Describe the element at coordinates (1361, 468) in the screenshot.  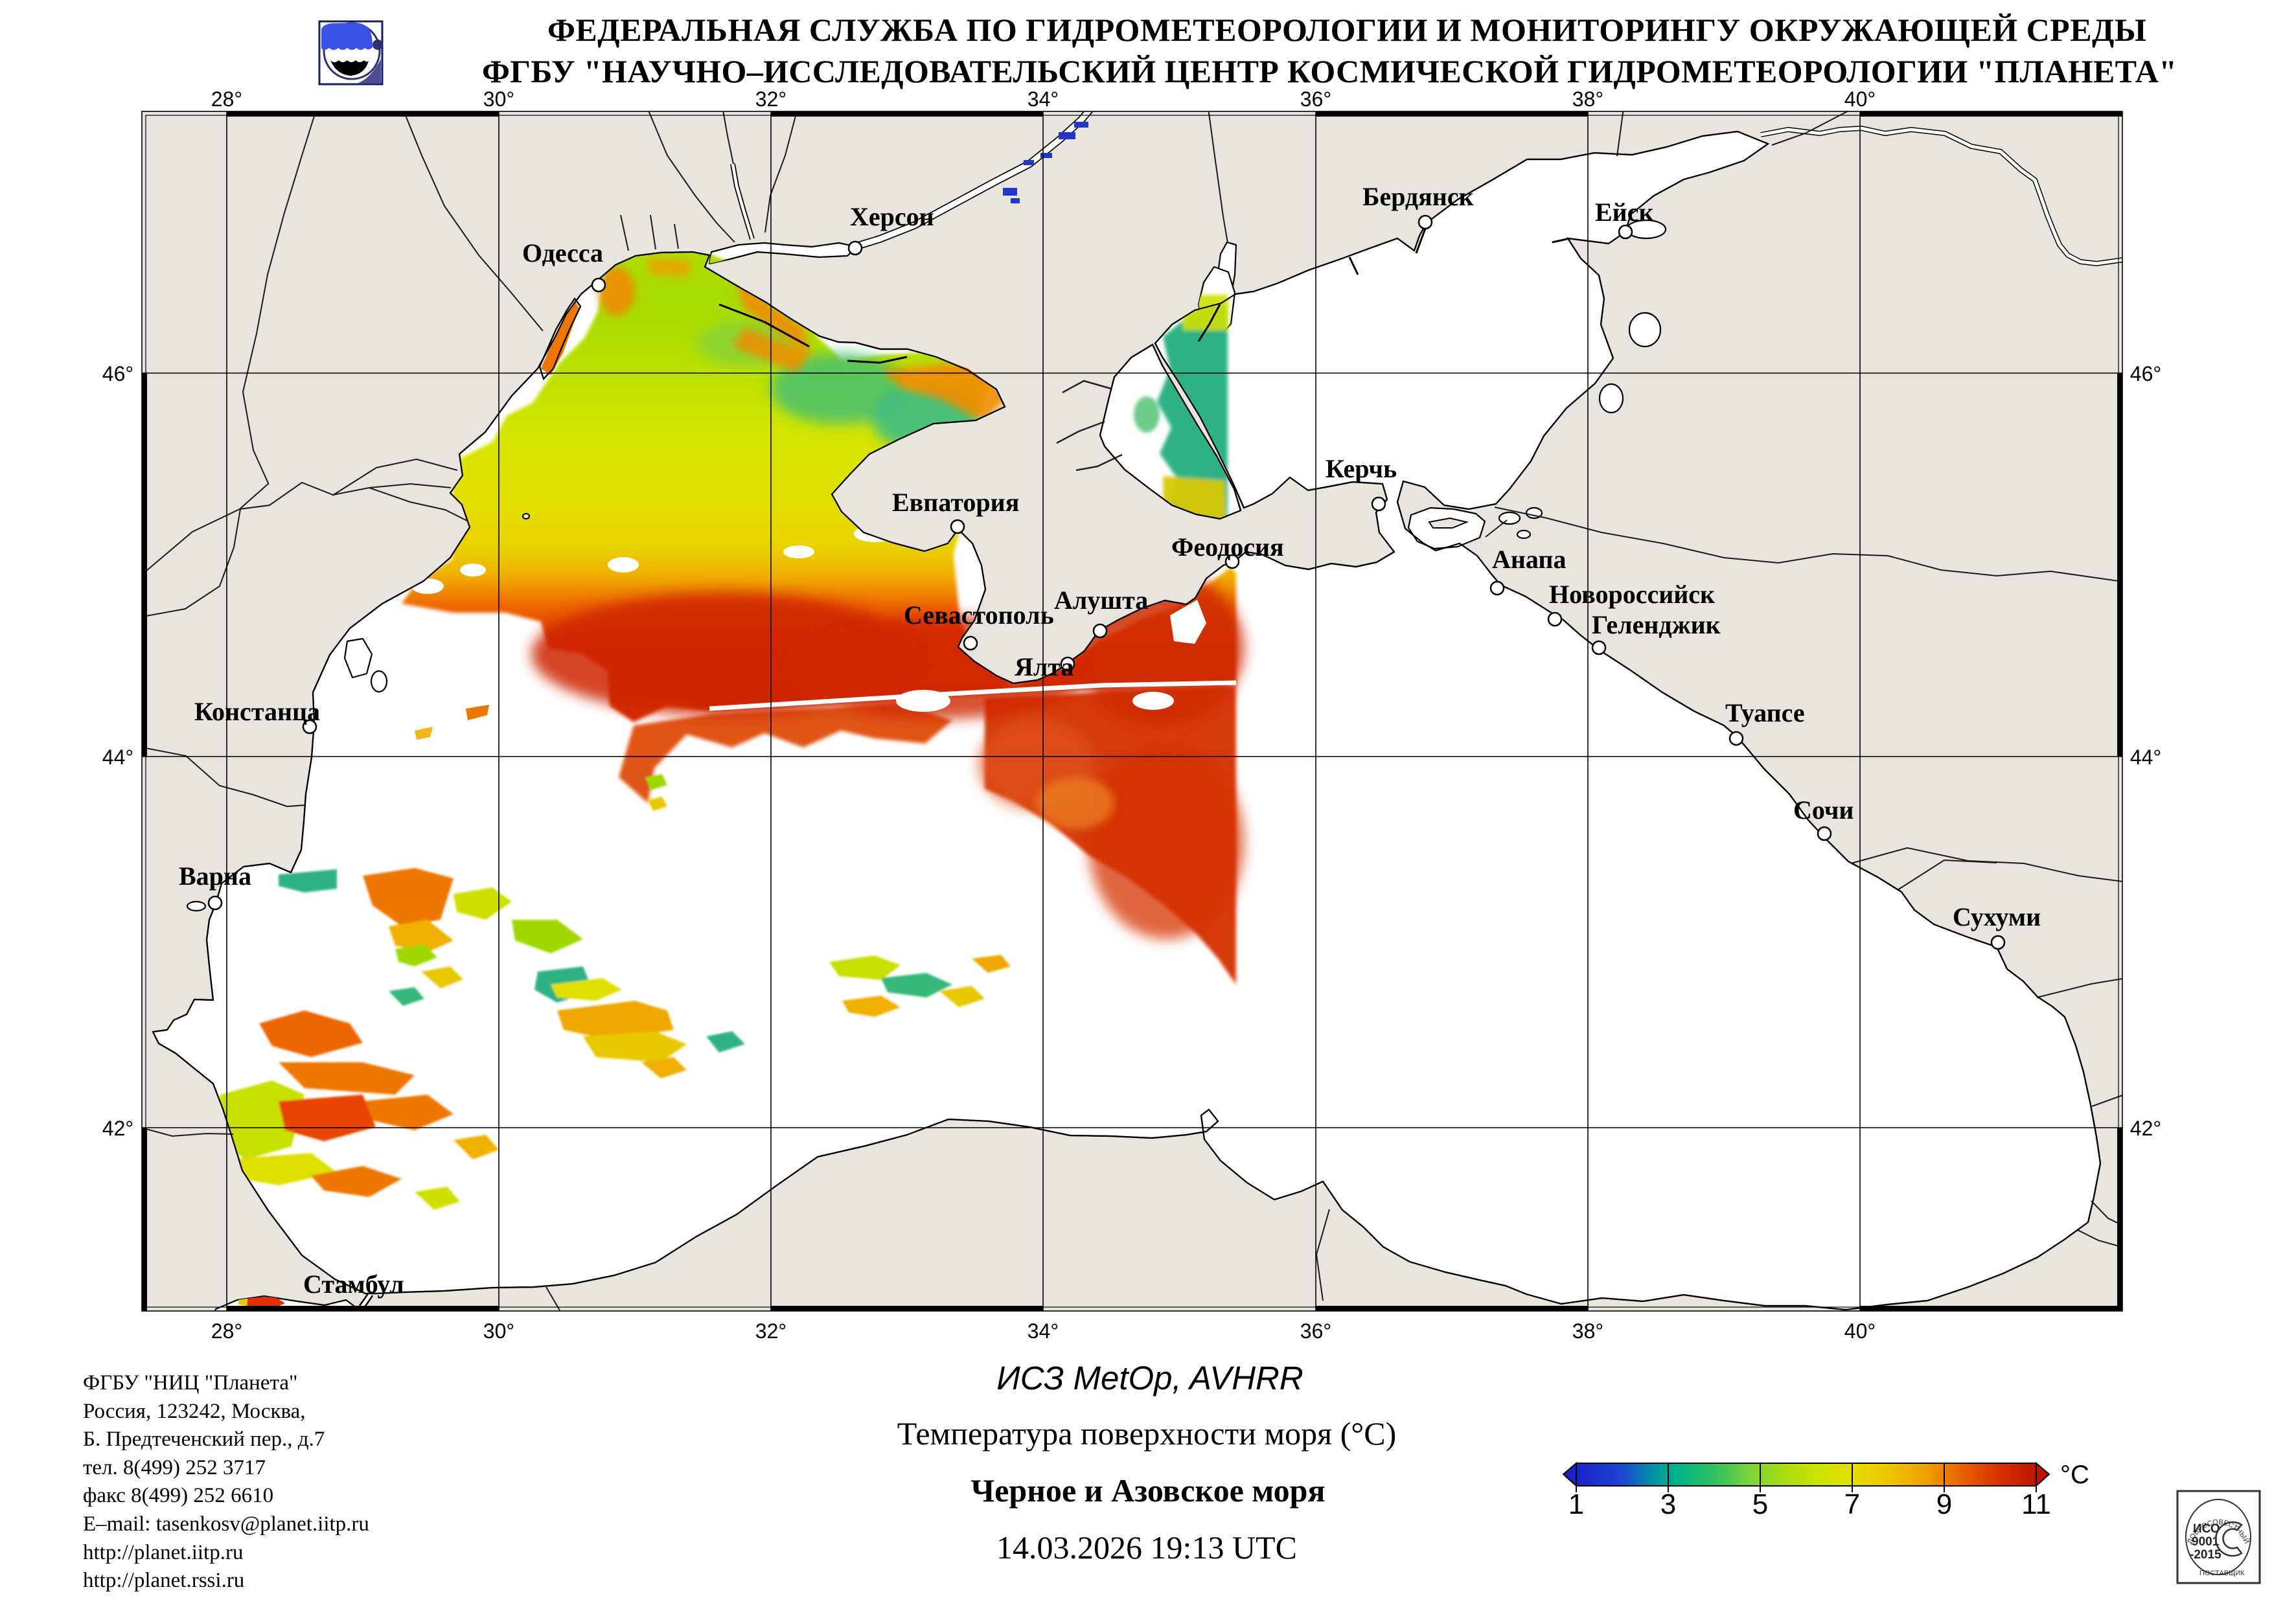
I see `svg-text: Керчь` at that location.